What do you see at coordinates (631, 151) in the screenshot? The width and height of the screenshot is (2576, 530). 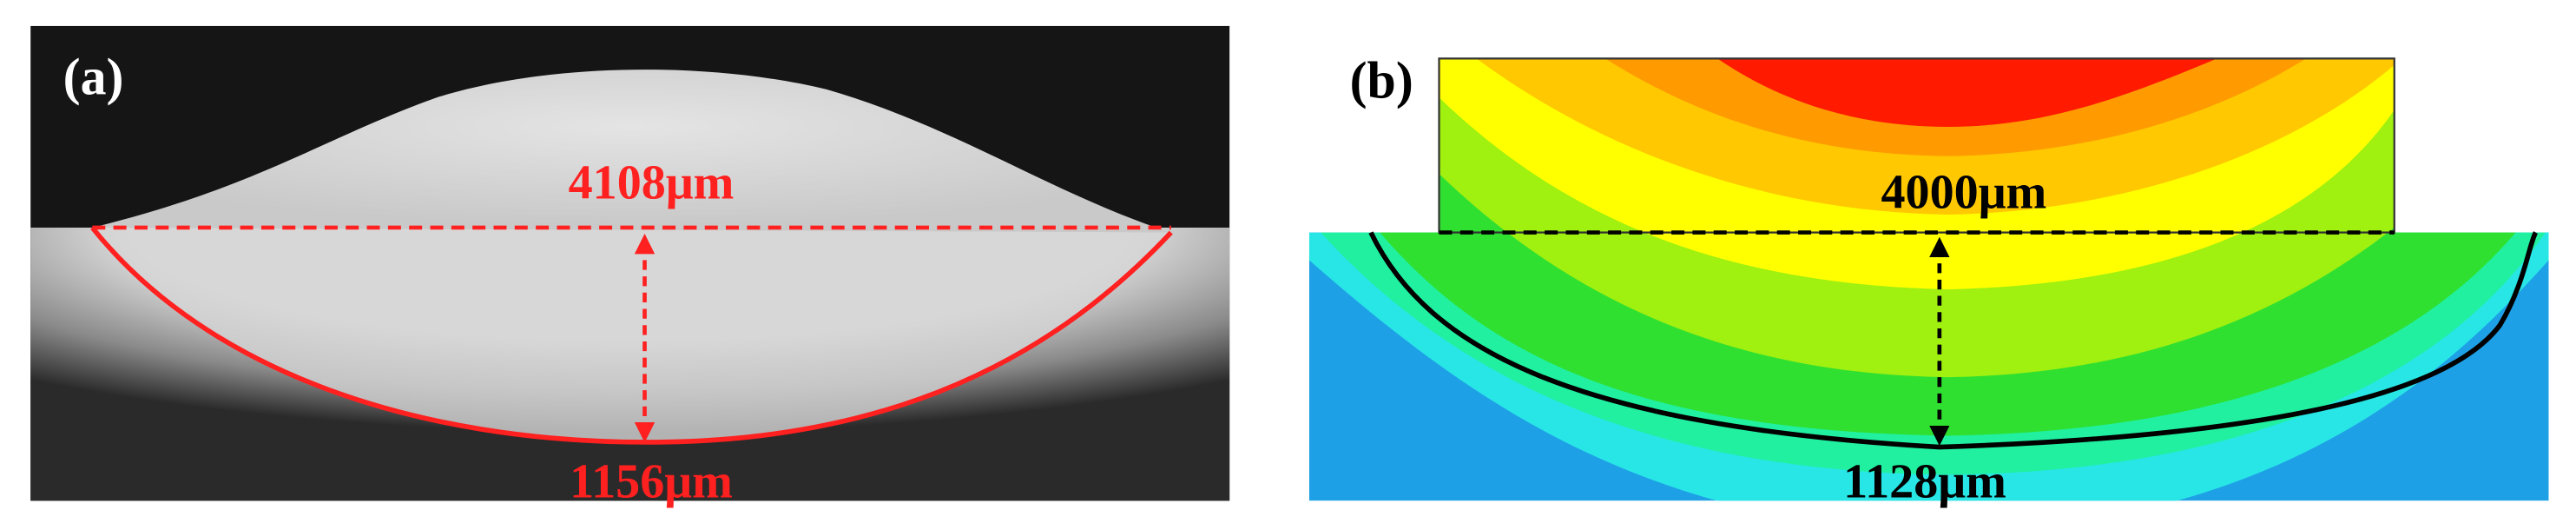 I see `weld-bead` at bounding box center [631, 151].